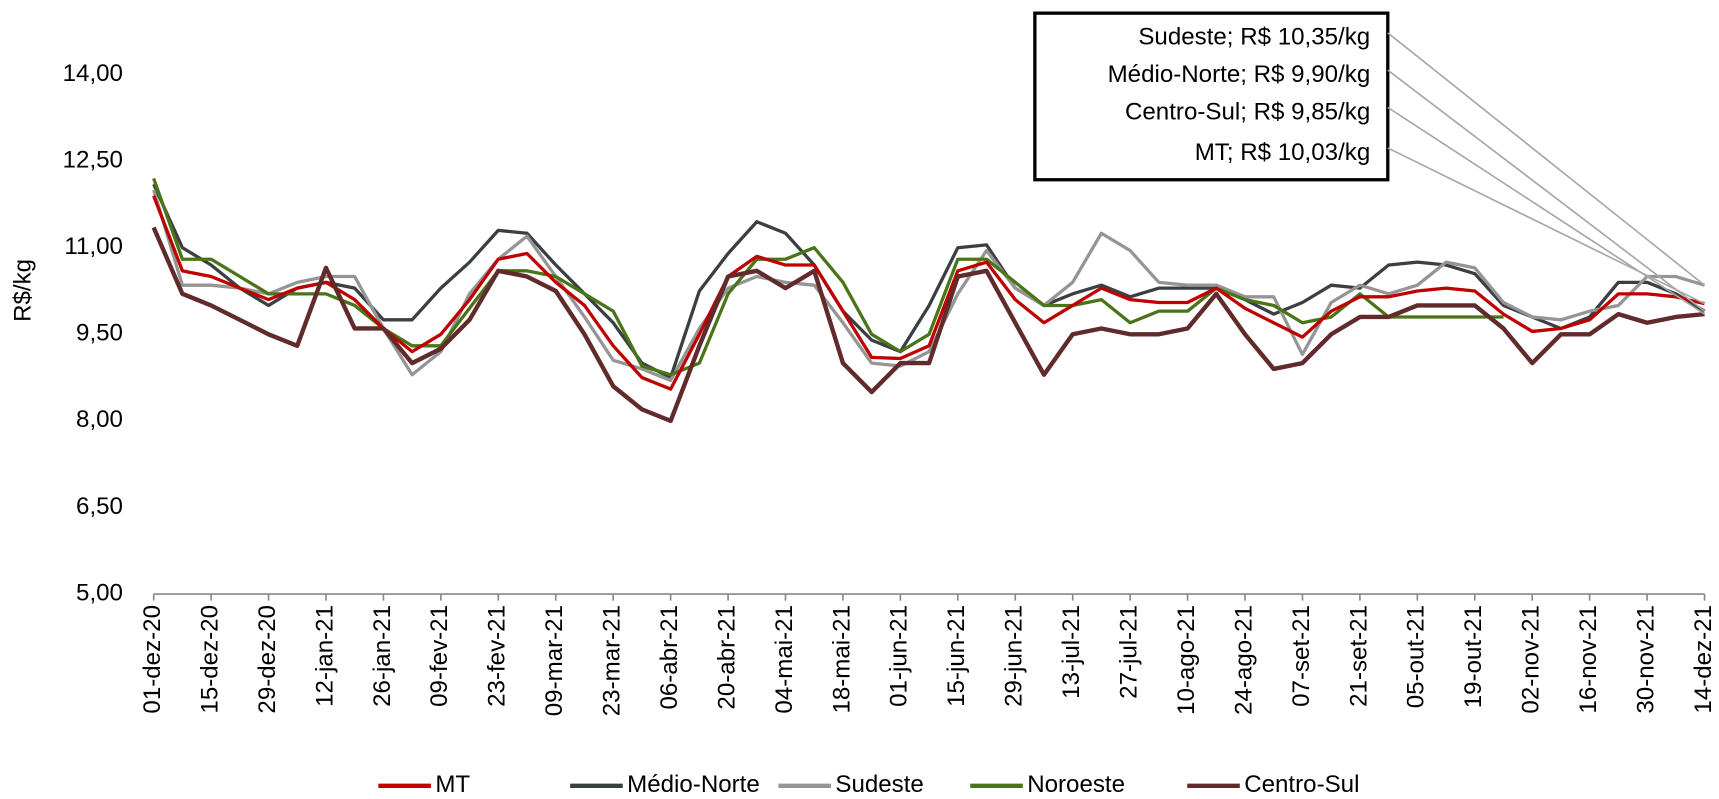 The image size is (1719, 799). I want to click on y-tick-label: 8,00, so click(99, 419).